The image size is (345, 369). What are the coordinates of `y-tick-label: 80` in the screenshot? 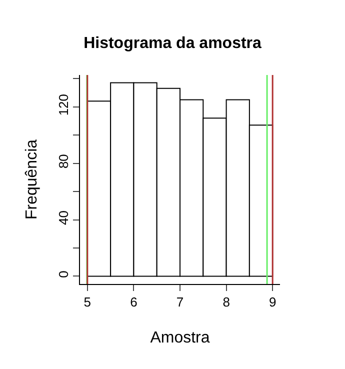 It's located at (63, 161).